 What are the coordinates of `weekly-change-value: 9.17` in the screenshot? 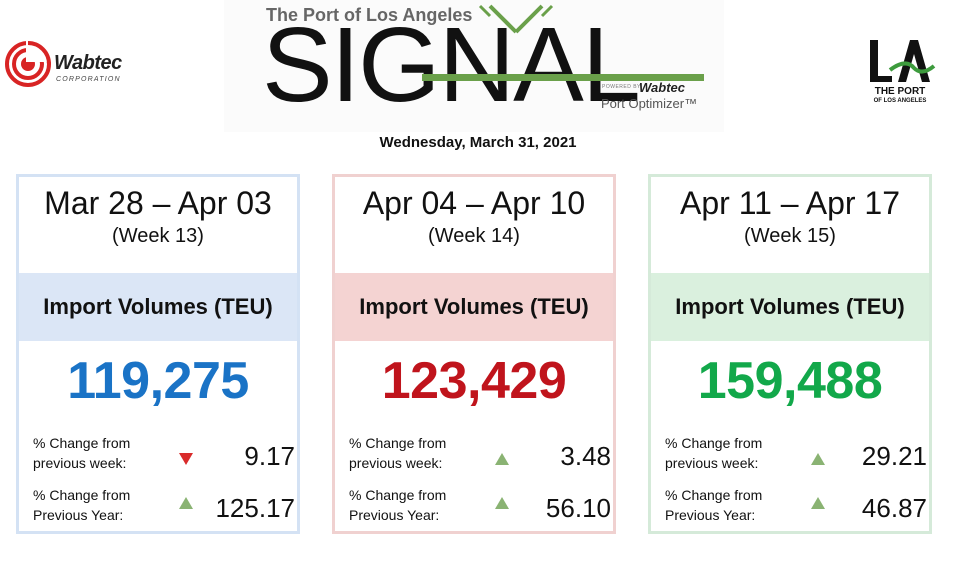 It's located at (269, 456).